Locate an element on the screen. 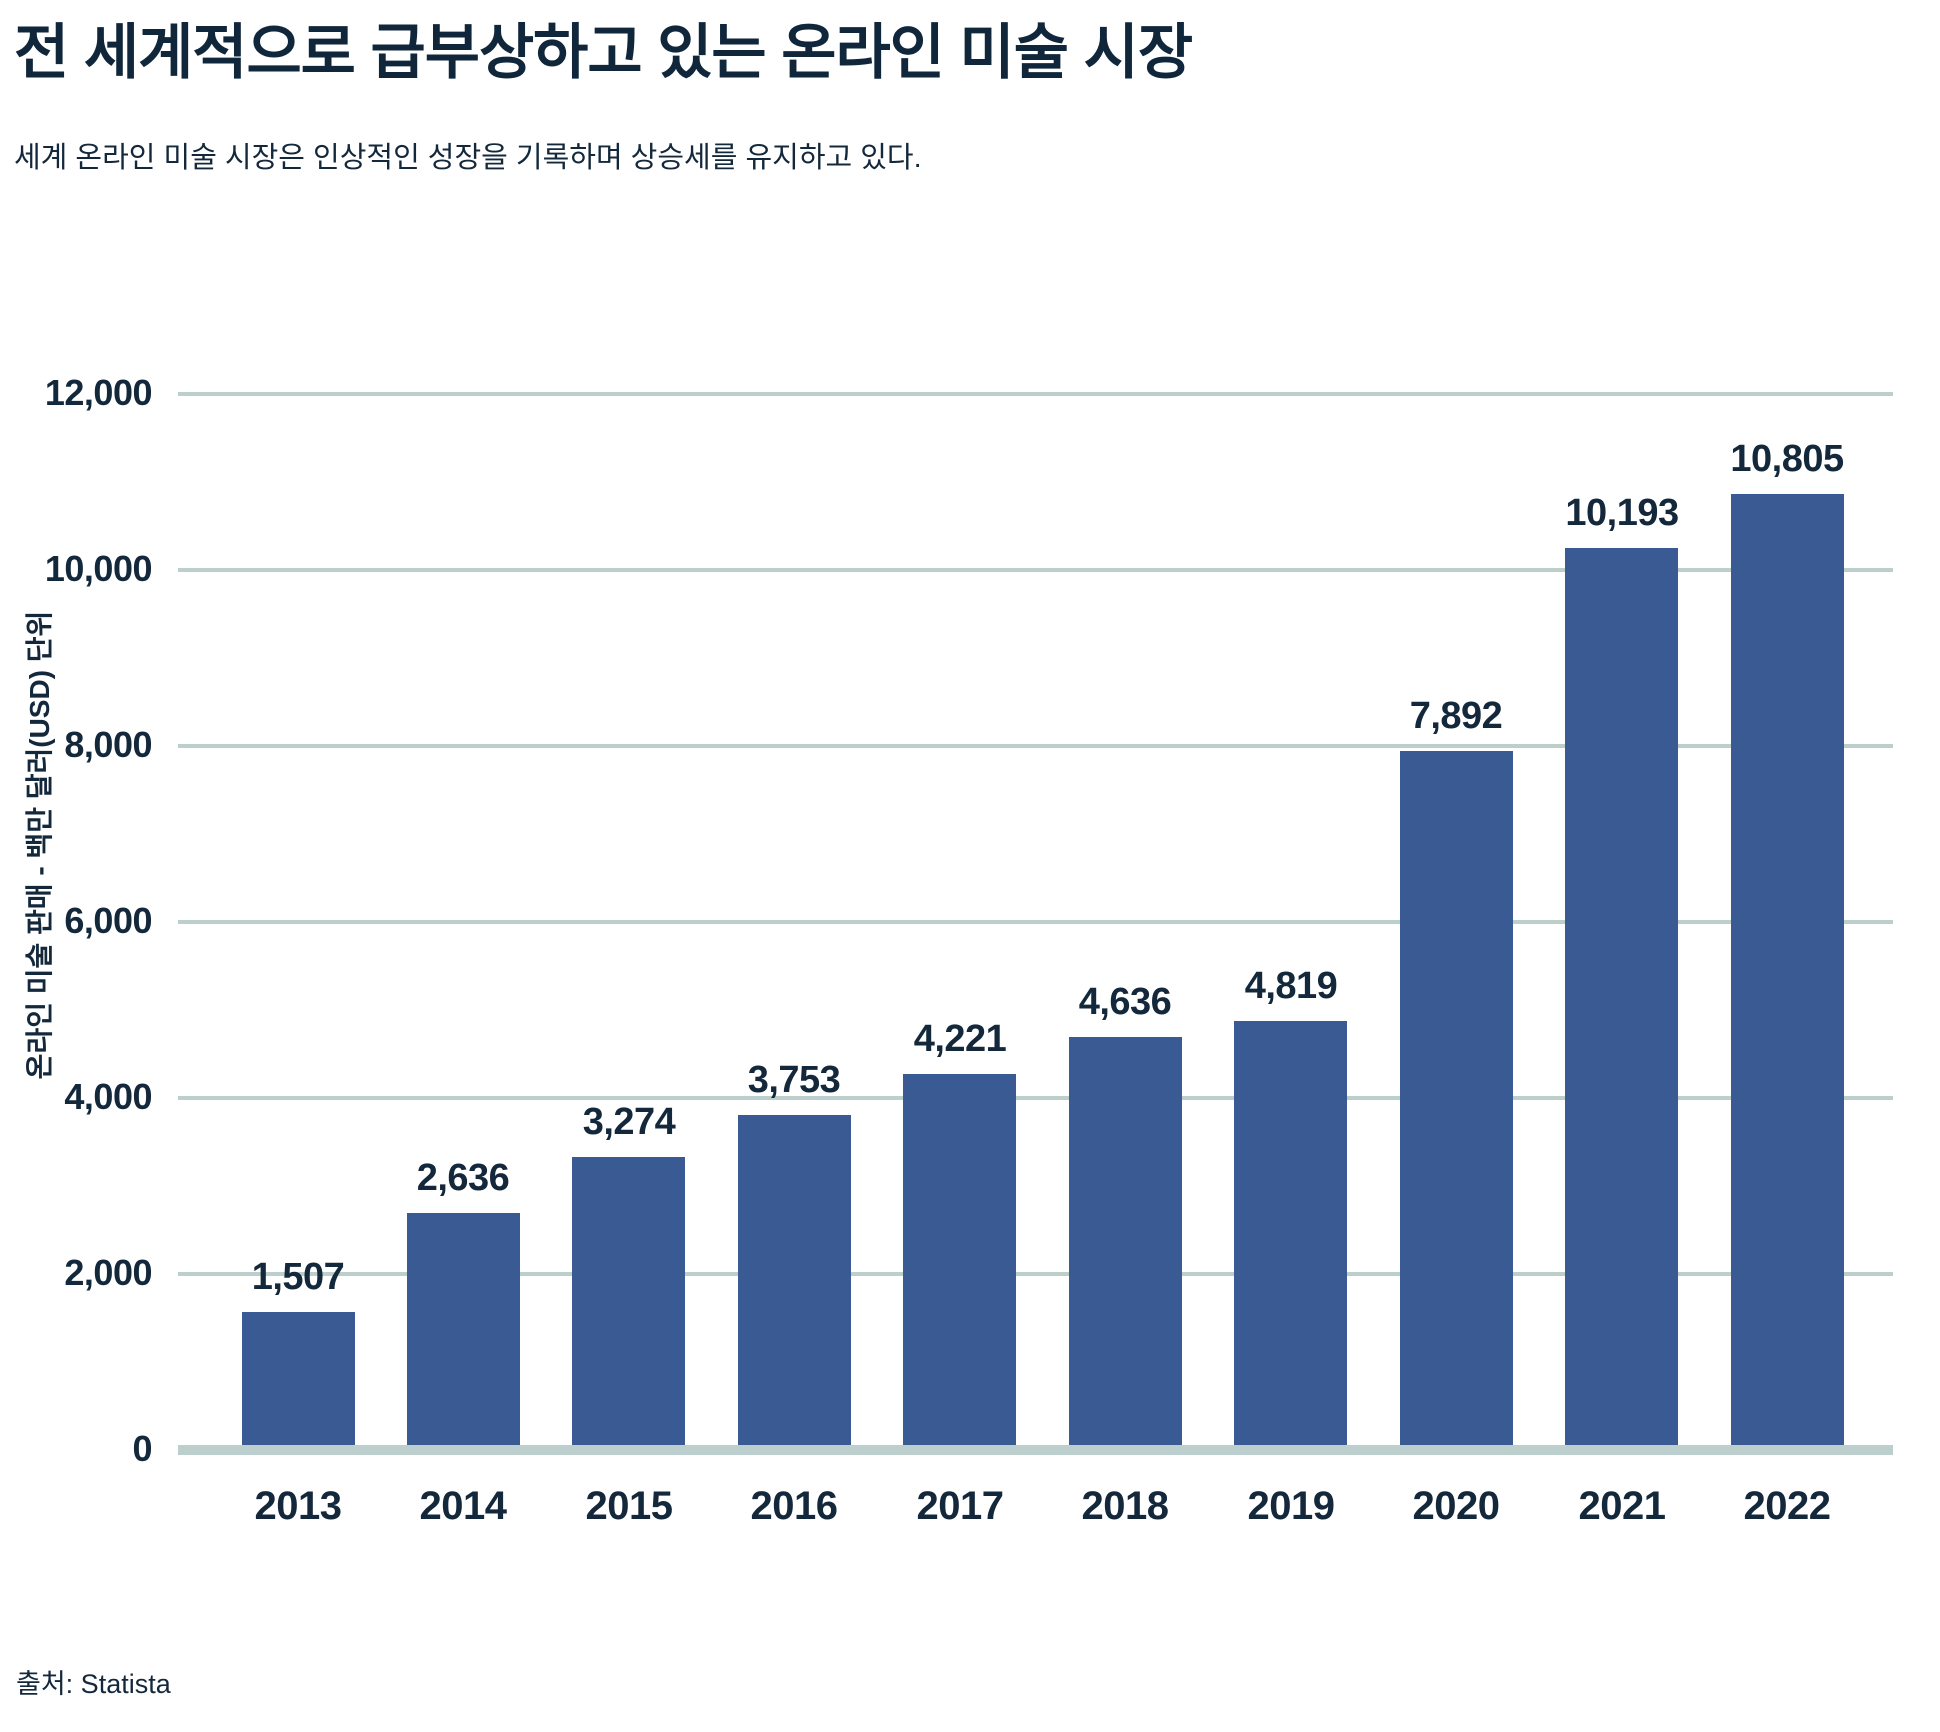 The image size is (1940, 1732). x-tick-label: 2021 is located at coordinates (1622, 1506).